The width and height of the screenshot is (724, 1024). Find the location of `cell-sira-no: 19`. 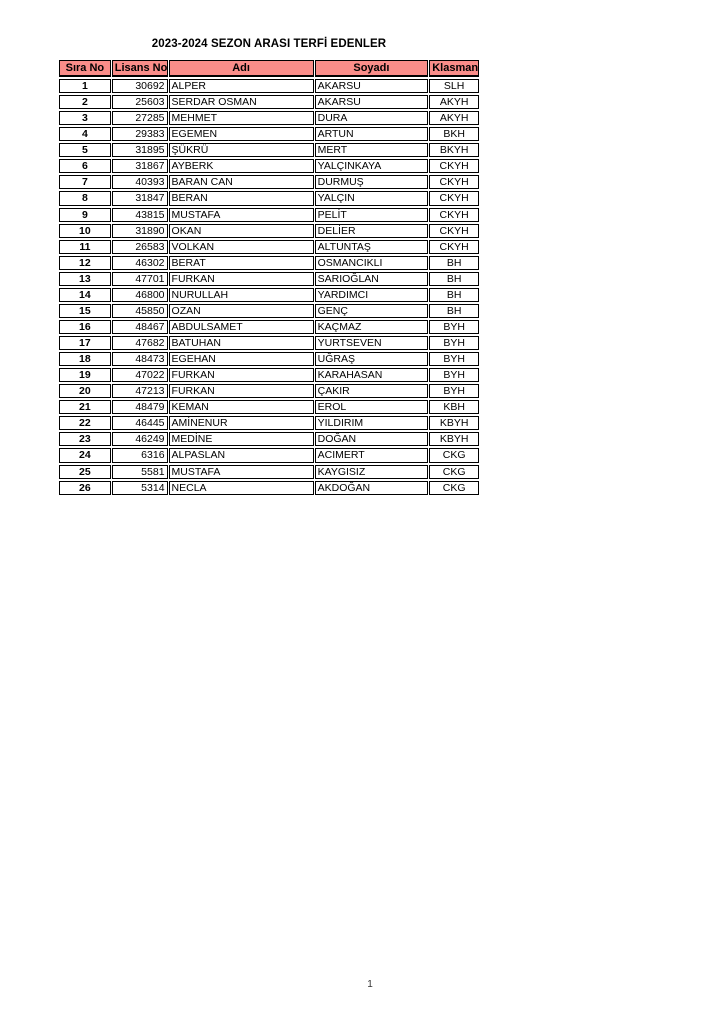

cell-sira-no: 19 is located at coordinates (85, 375).